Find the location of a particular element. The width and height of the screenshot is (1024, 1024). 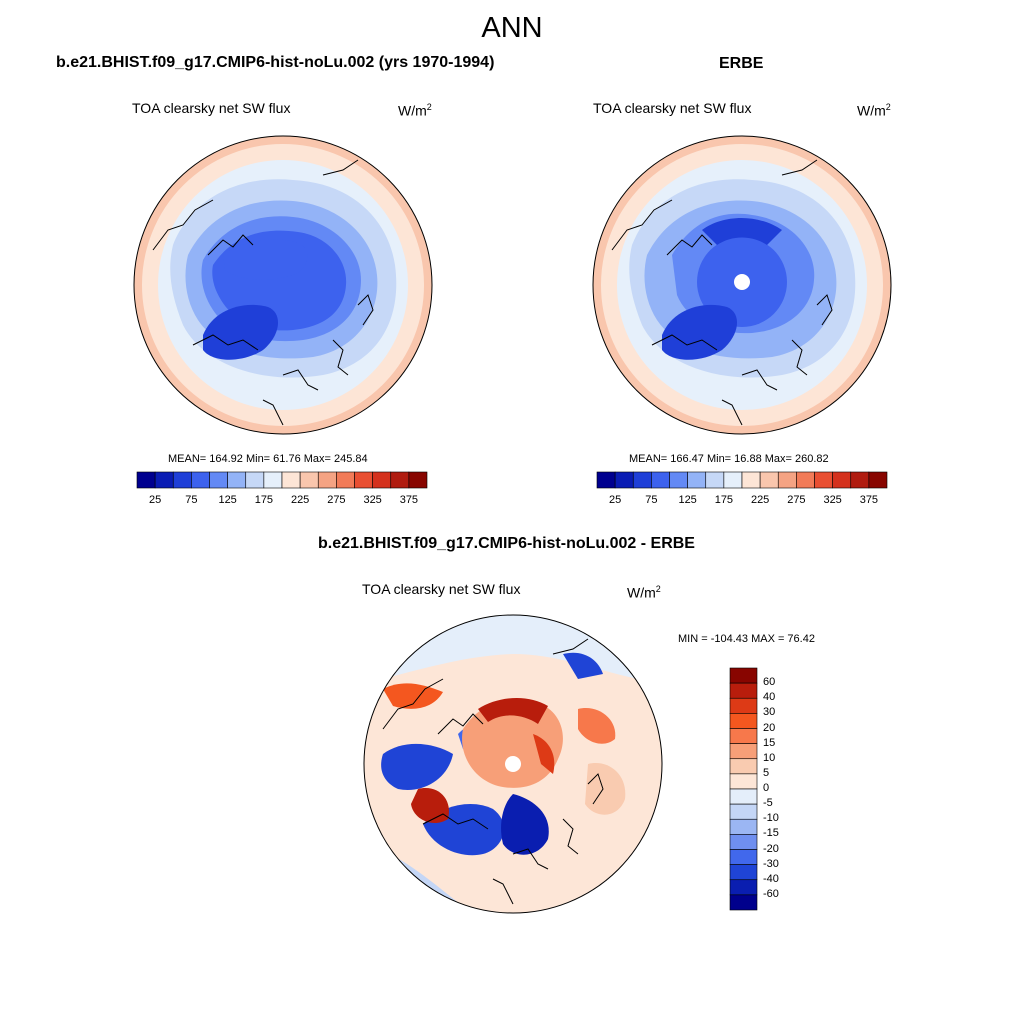

obs-variable-label: TOA clearsky net SW flux is located at coordinates (672, 108).